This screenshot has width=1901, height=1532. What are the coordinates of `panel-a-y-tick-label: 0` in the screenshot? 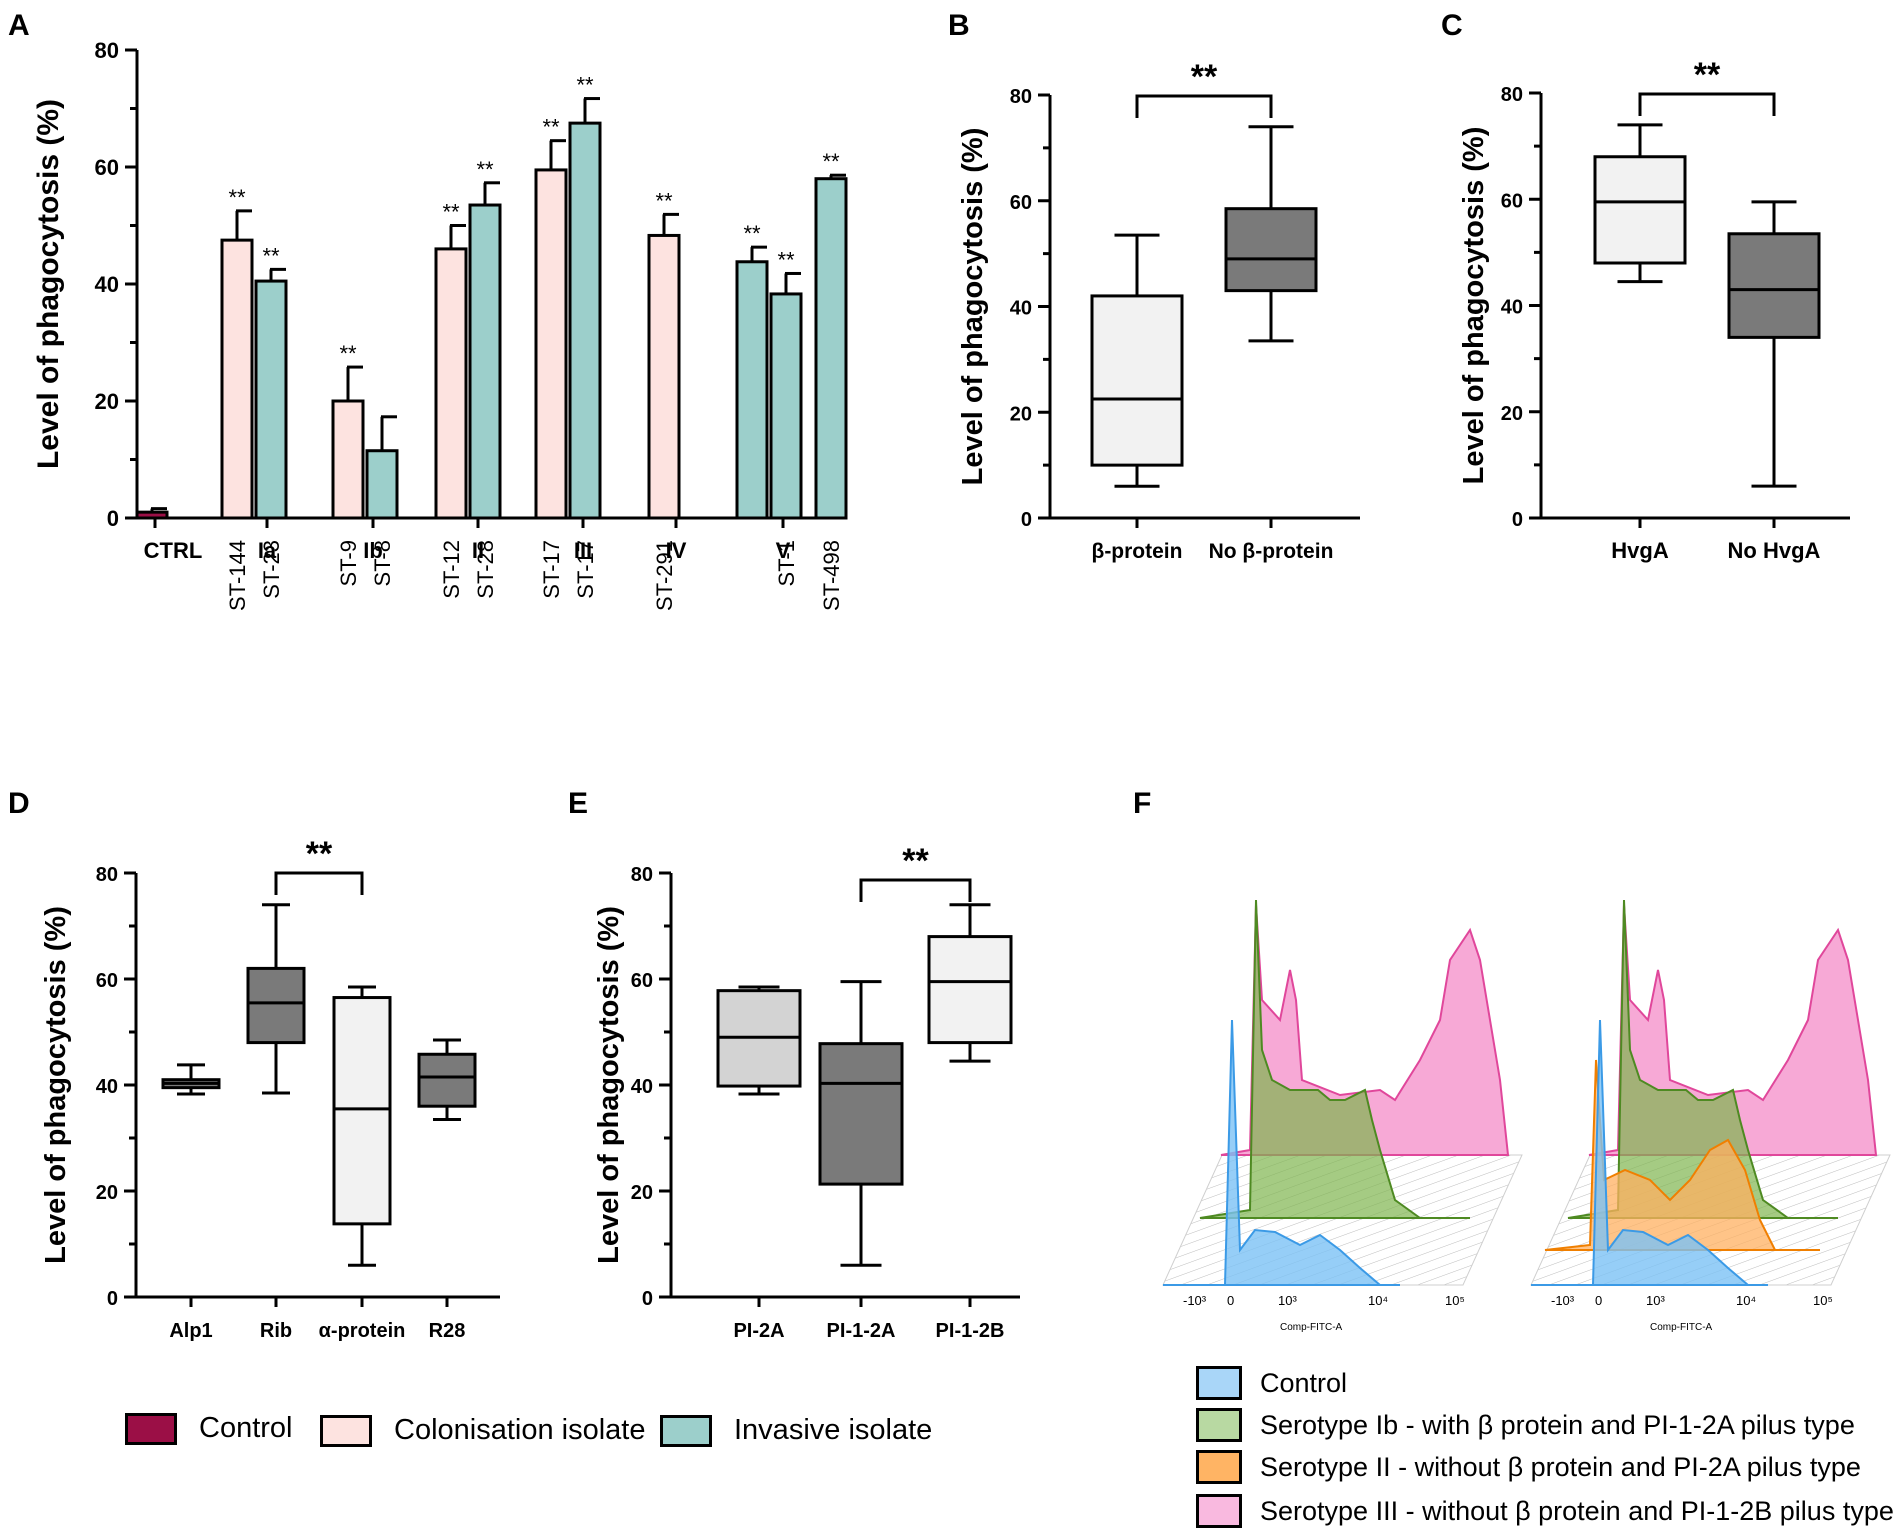 It's located at (113, 518).